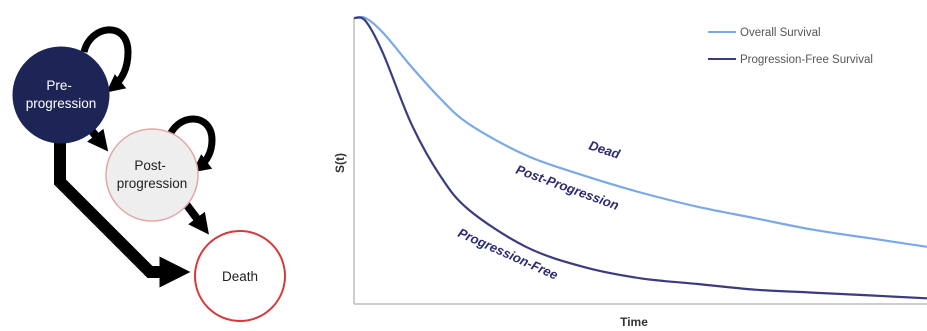 This screenshot has height=331, width=927. I want to click on pre-progression-label-line1: Pre-, so click(59, 85).